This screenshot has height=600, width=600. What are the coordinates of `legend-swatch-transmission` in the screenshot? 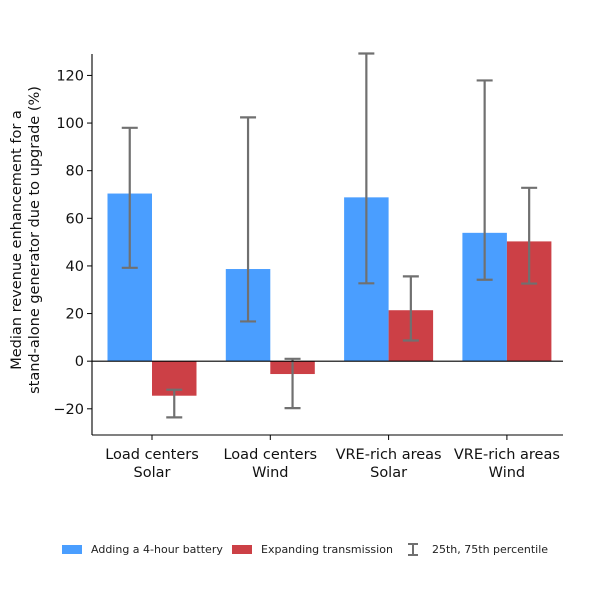 It's located at (242, 549).